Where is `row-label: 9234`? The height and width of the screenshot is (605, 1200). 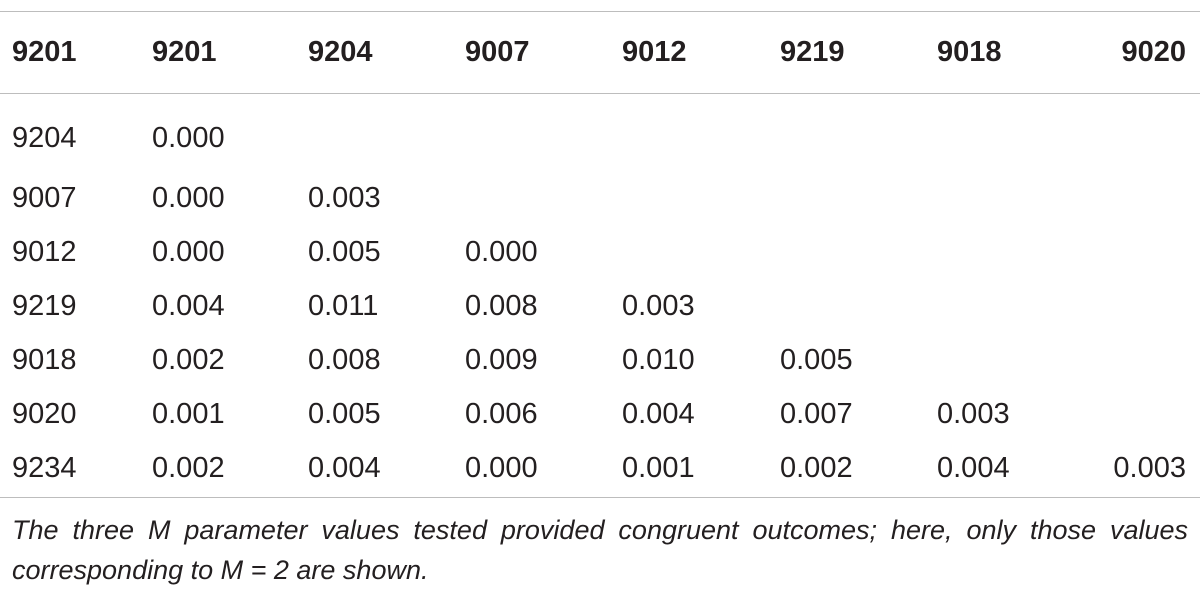 row-label: 9234 is located at coordinates (44, 467).